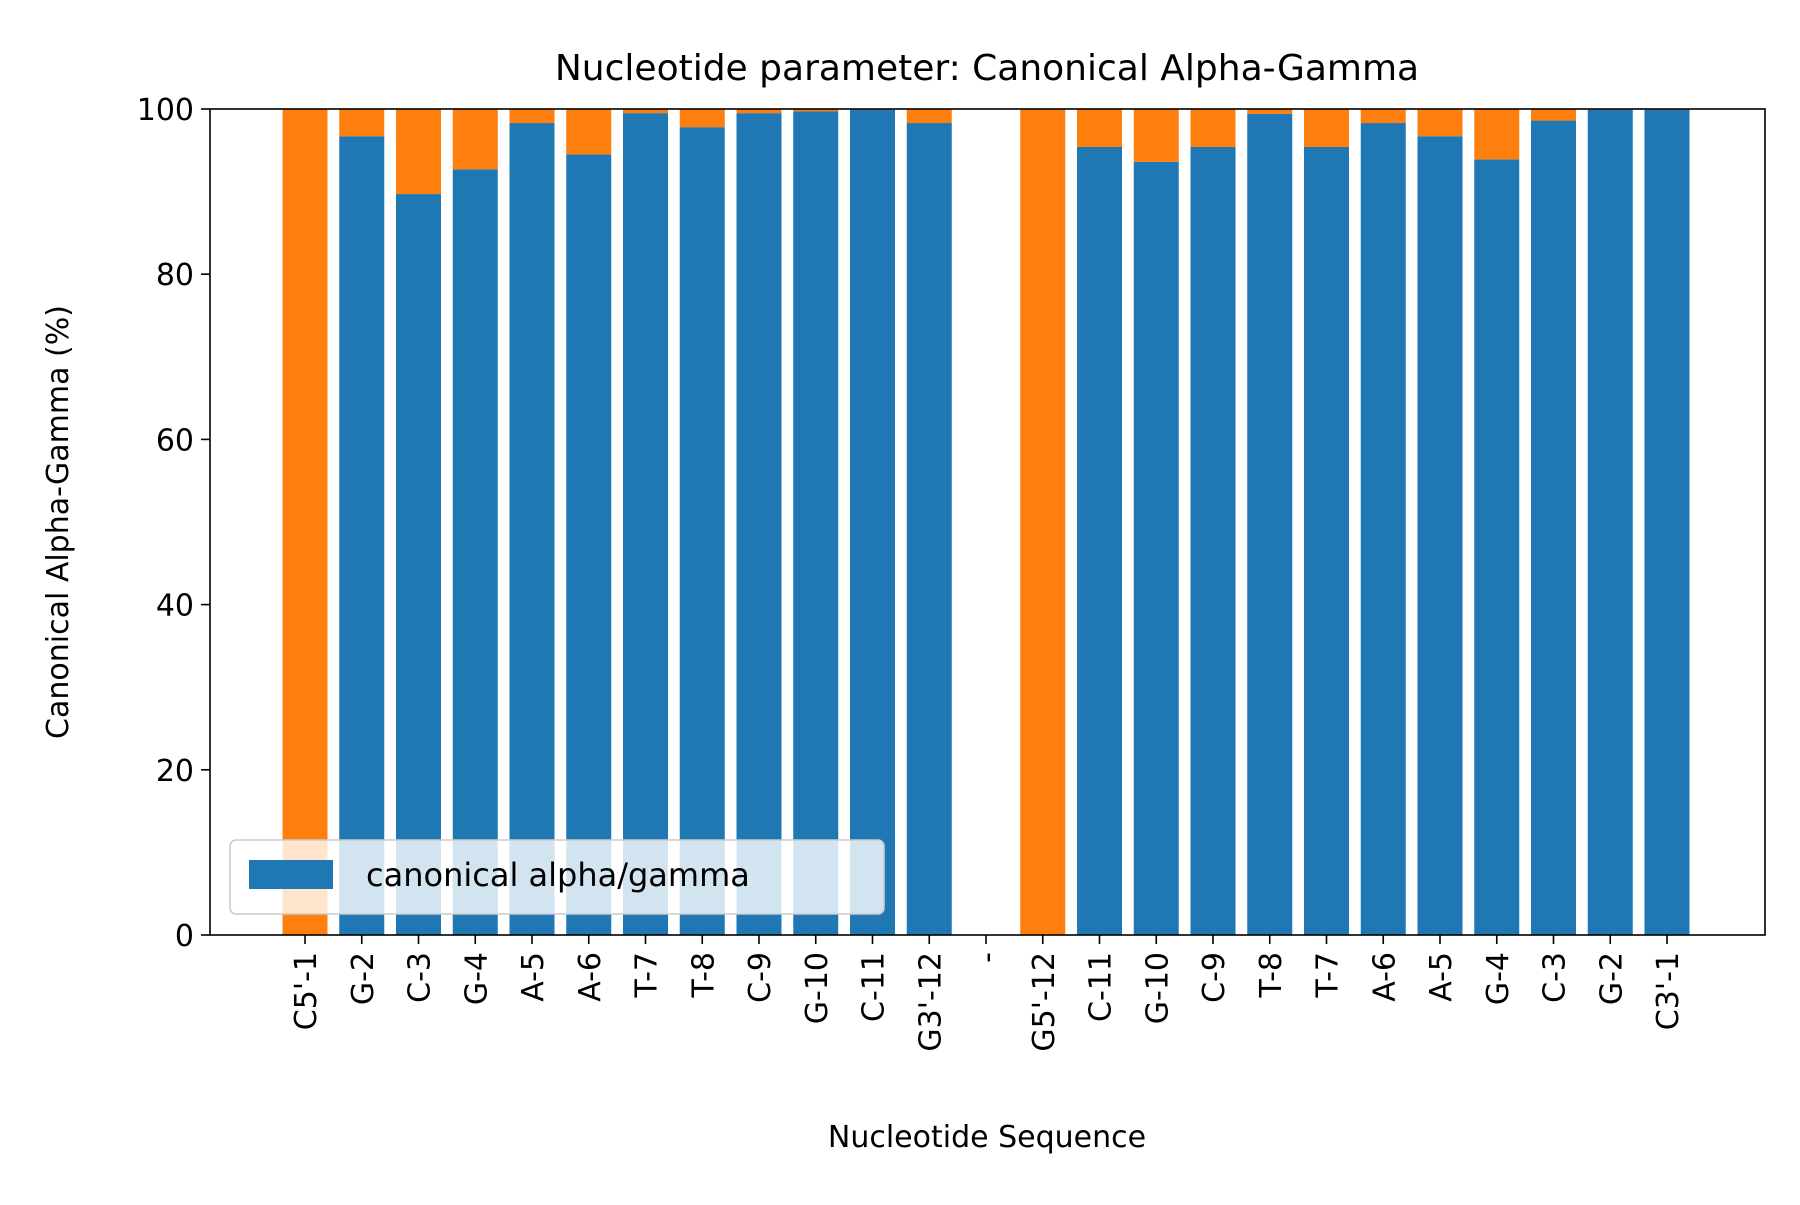  Describe the element at coordinates (291, 874) in the screenshot. I see `legend-swatch` at that location.